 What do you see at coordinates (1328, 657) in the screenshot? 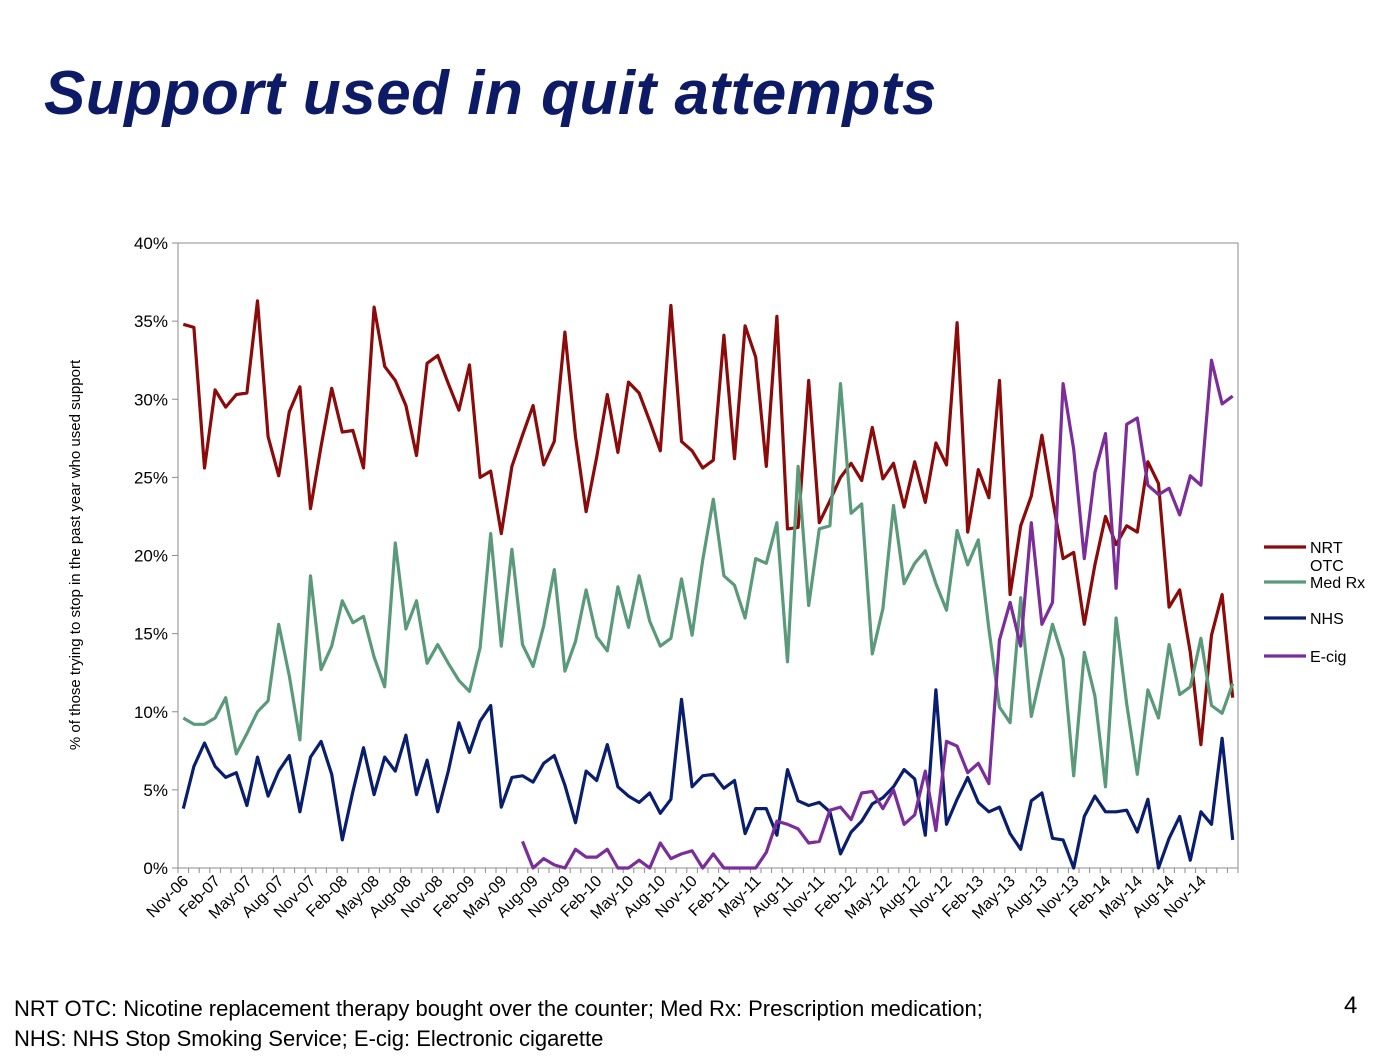
I see `legend-label-e-cig: E-cig` at bounding box center [1328, 657].